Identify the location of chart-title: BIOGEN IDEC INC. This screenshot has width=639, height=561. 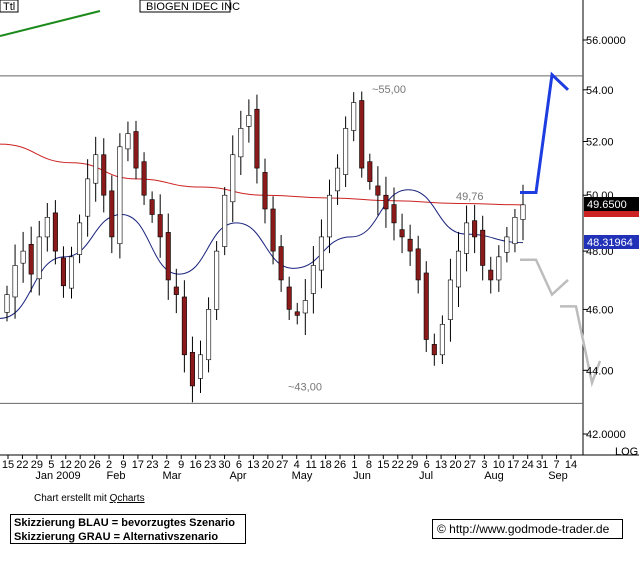
(193, 7).